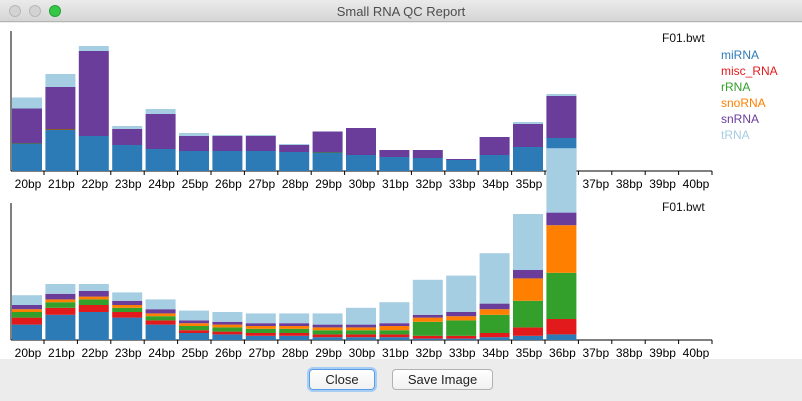  What do you see at coordinates (462, 352) in the screenshot?
I see `chart-2-tick-label-33bp: 33bp` at bounding box center [462, 352].